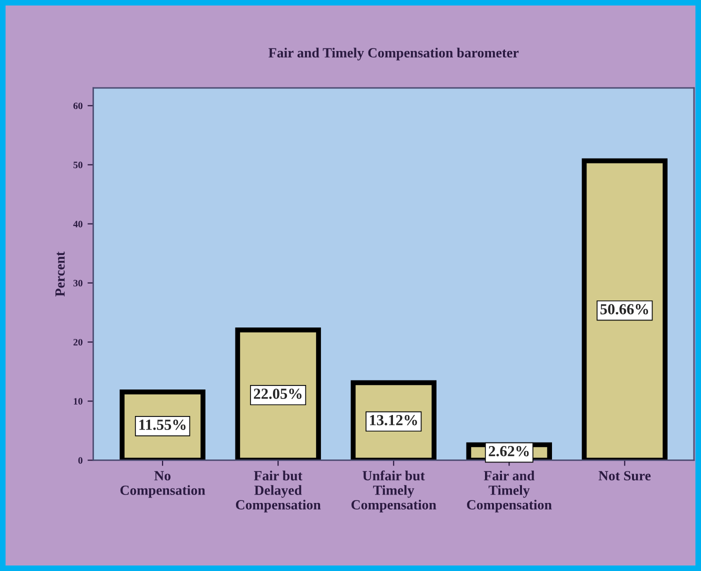  Describe the element at coordinates (163, 484) in the screenshot. I see `x-tick-label: No Compensation` at that location.